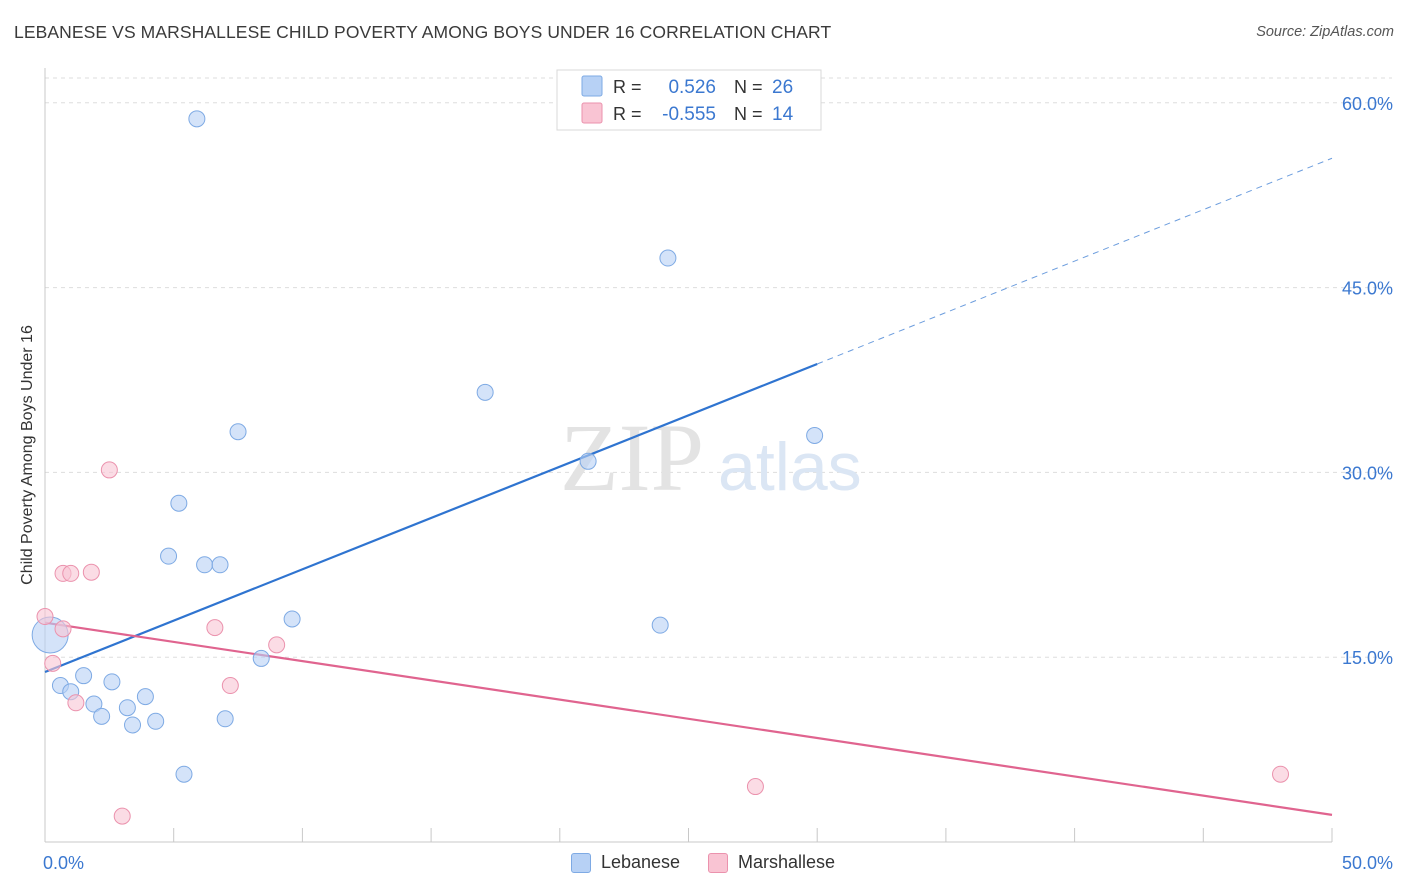 This screenshot has width=1406, height=892. What do you see at coordinates (748, 114) in the screenshot?
I see `legend-n-label-marshallese: N =` at bounding box center [748, 114].